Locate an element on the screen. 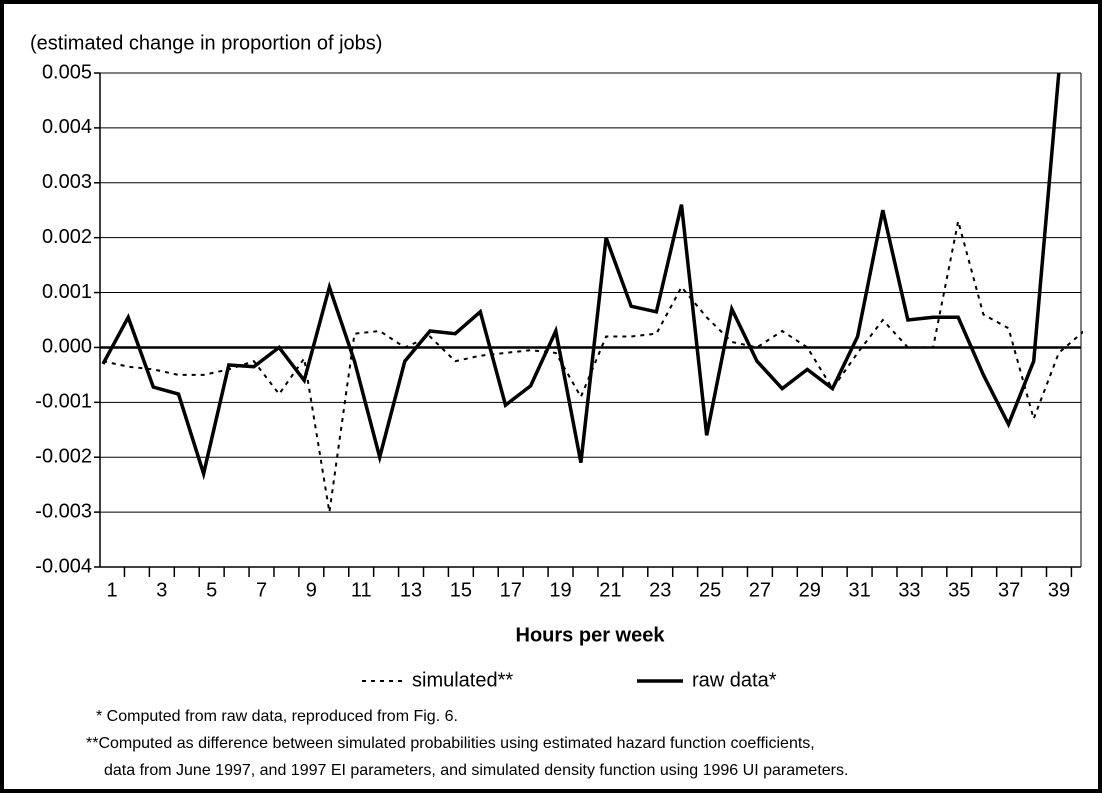 The width and height of the screenshot is (1102, 793). y-tick-label: -0.002 is located at coordinates (63, 457).